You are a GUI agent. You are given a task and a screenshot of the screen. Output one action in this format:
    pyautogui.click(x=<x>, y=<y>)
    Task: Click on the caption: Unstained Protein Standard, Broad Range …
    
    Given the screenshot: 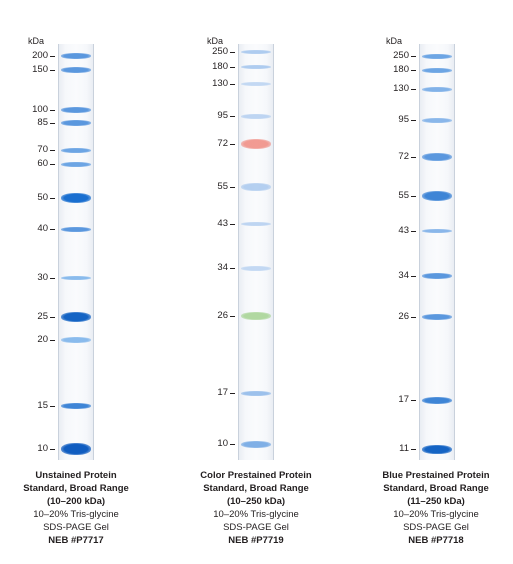 What is the action you would take?
    pyautogui.click(x=76, y=508)
    